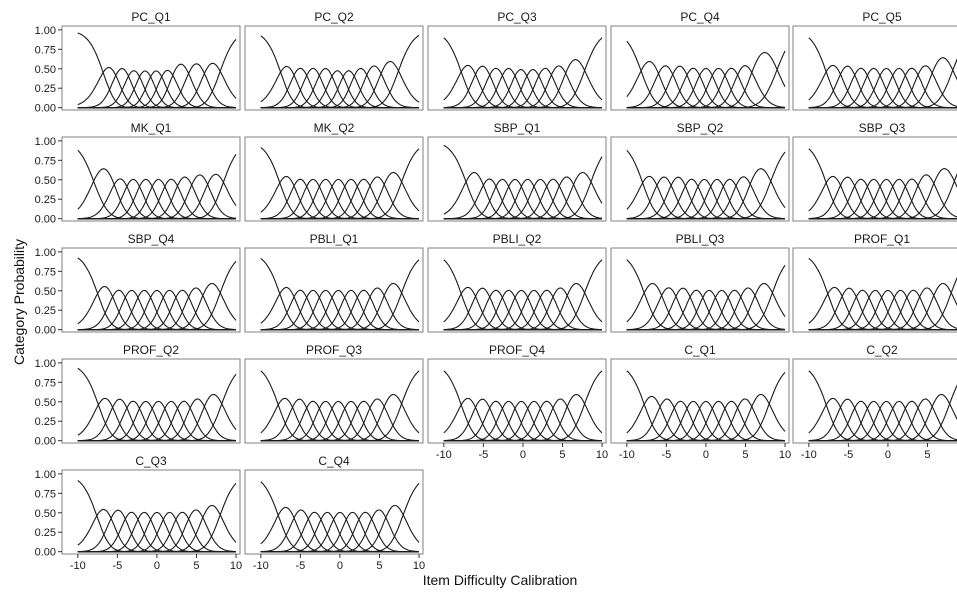 Image resolution: width=957 pixels, height=593 pixels. Describe the element at coordinates (334, 17) in the screenshot. I see `panel-title: PC_Q2` at that location.